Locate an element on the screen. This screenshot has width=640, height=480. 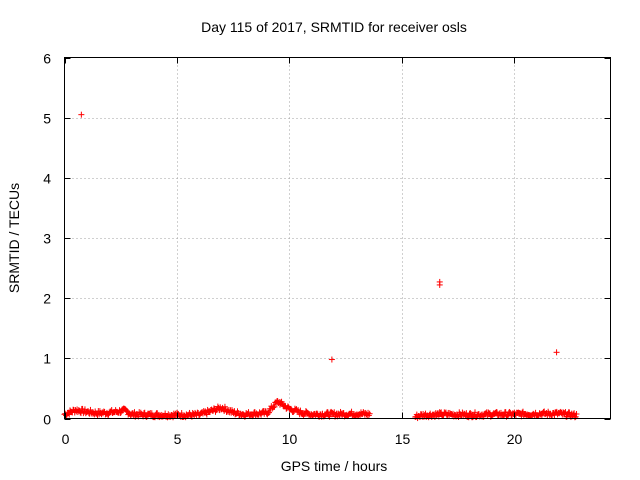
x-tick-label: 20 is located at coordinates (515, 439).